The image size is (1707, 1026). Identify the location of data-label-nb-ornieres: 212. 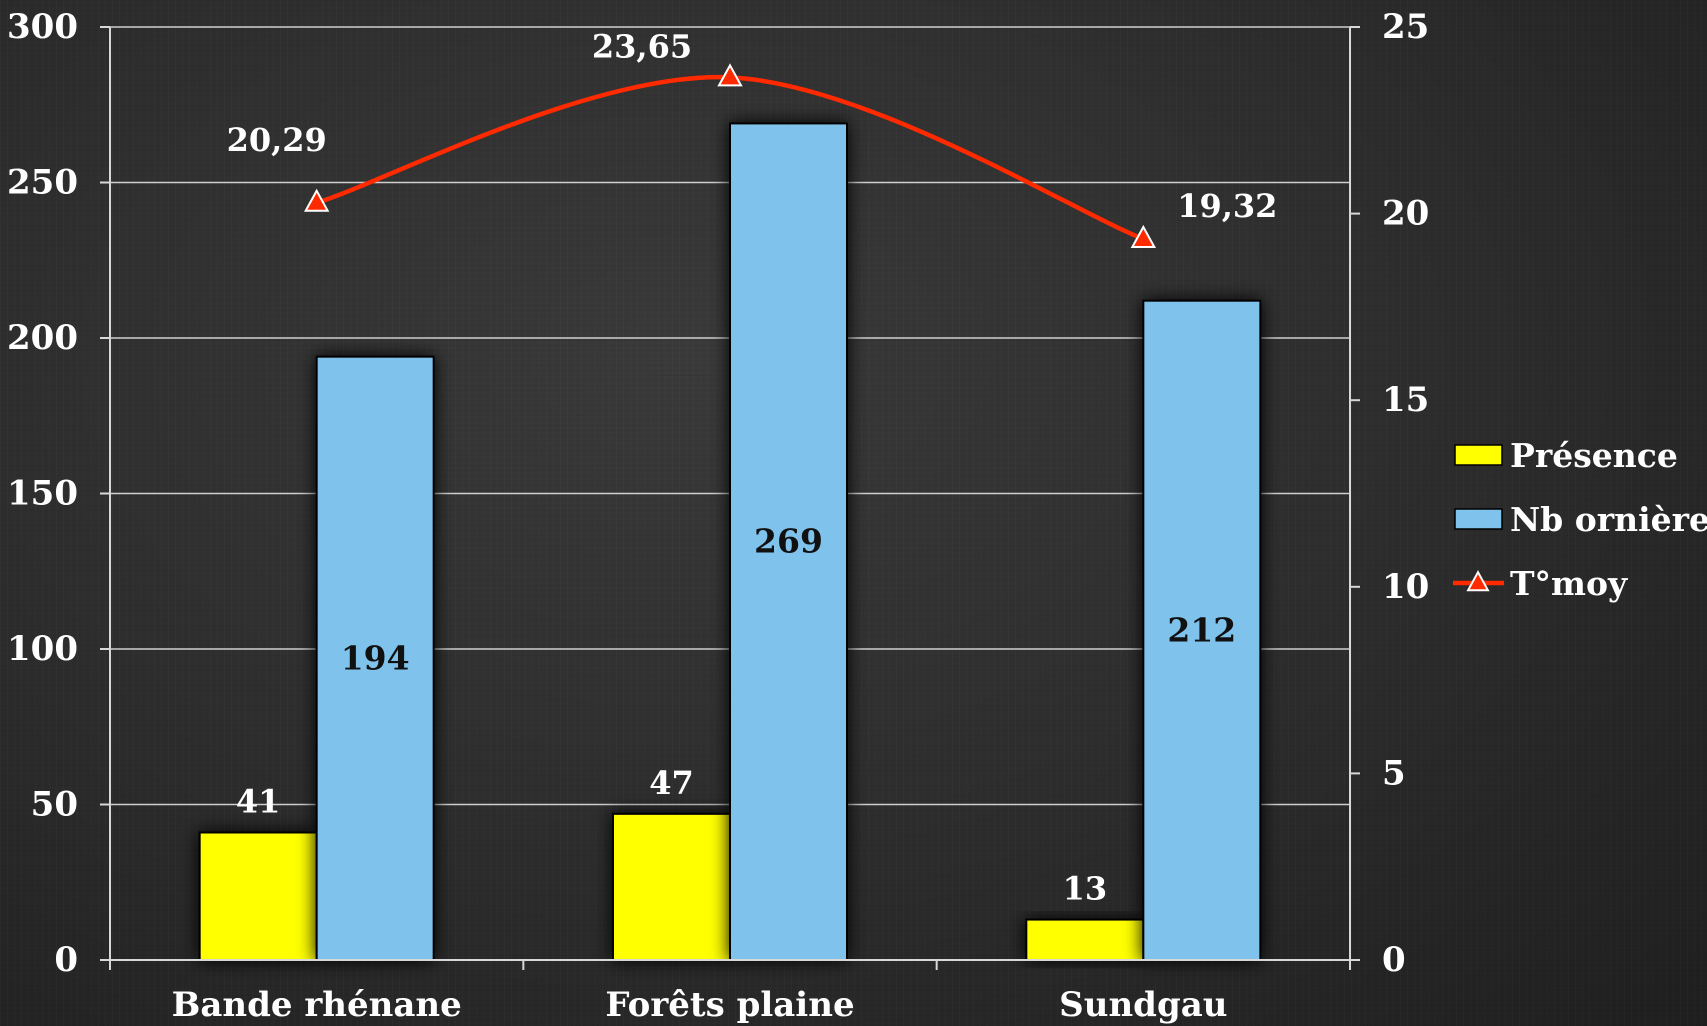
(1201, 629).